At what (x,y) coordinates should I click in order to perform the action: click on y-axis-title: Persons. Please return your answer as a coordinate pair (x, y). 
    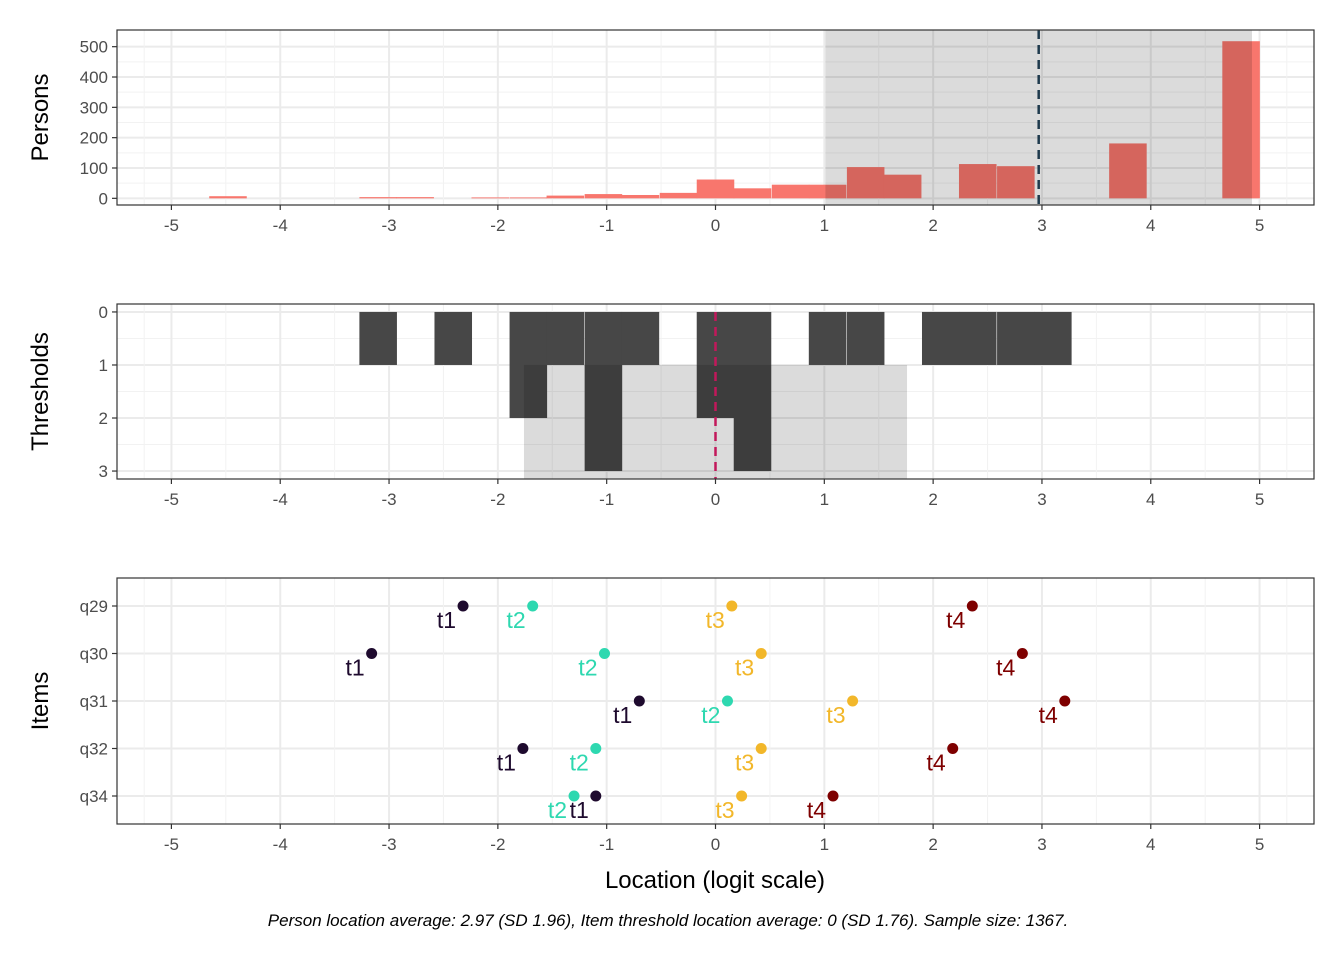
    Looking at the image, I should click on (40, 117).